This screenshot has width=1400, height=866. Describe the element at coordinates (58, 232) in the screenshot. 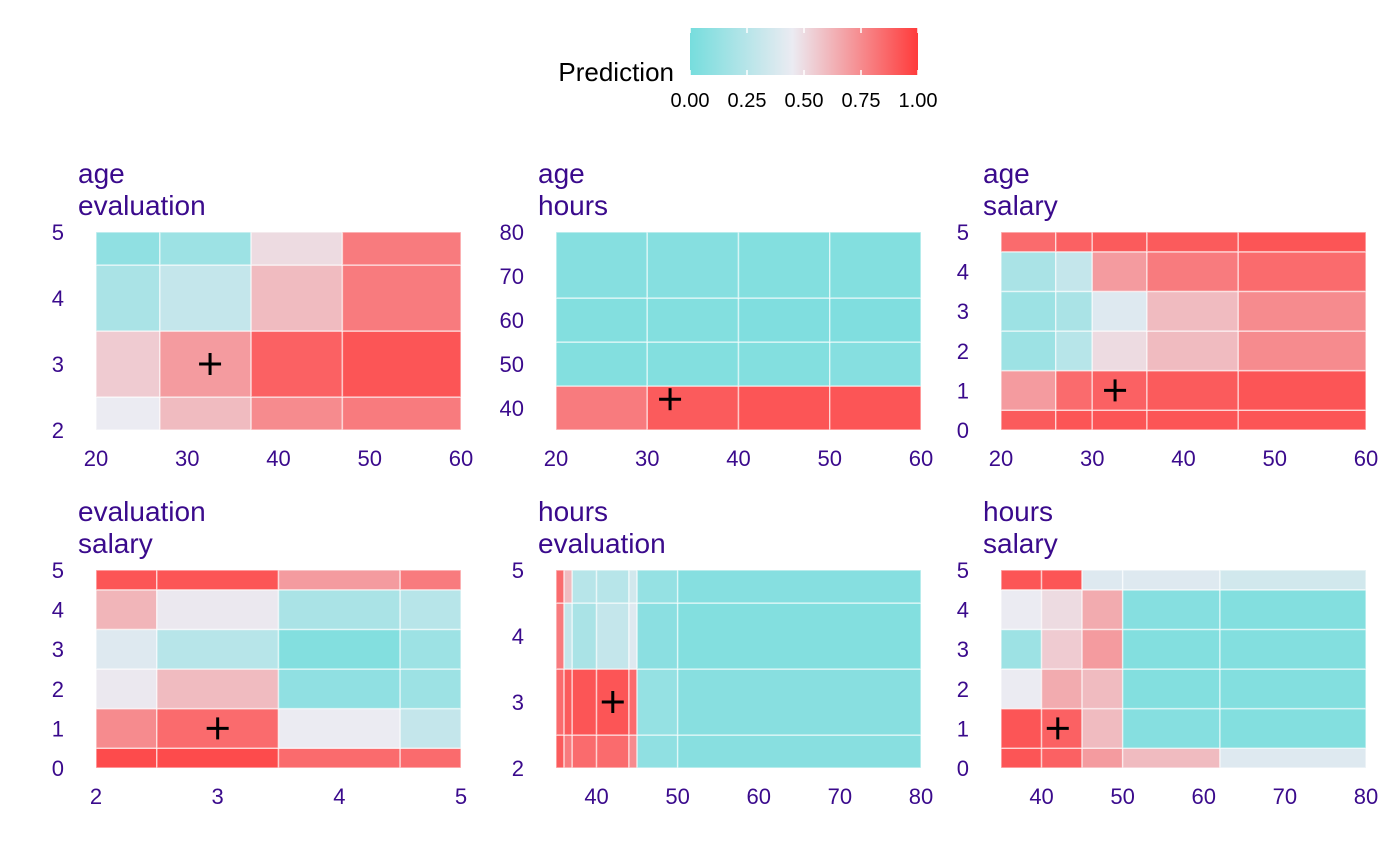

I see `y-tick-label: 5` at that location.